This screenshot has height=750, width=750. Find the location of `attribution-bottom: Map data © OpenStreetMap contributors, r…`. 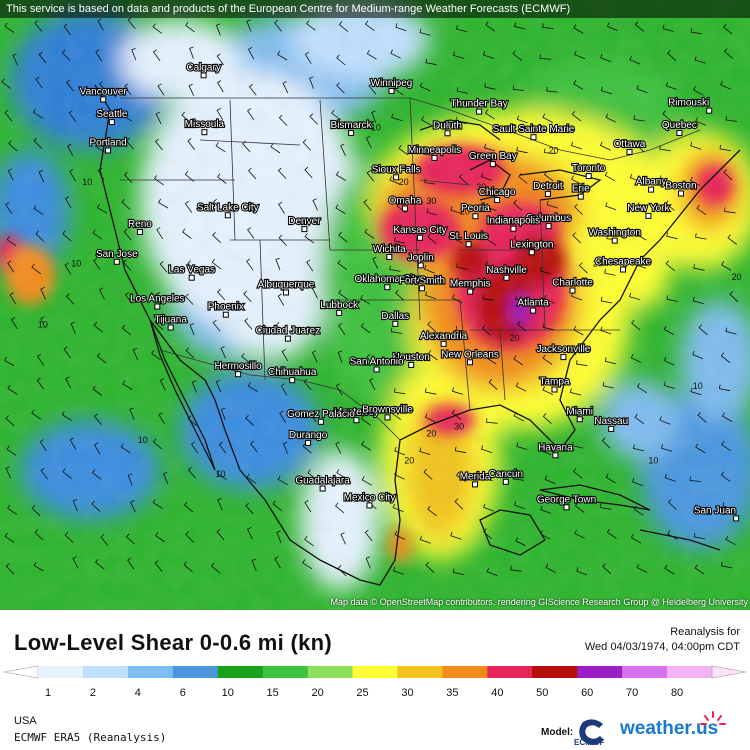

attribution-bottom: Map data © OpenStreetMap contributors, r… is located at coordinates (539, 602).